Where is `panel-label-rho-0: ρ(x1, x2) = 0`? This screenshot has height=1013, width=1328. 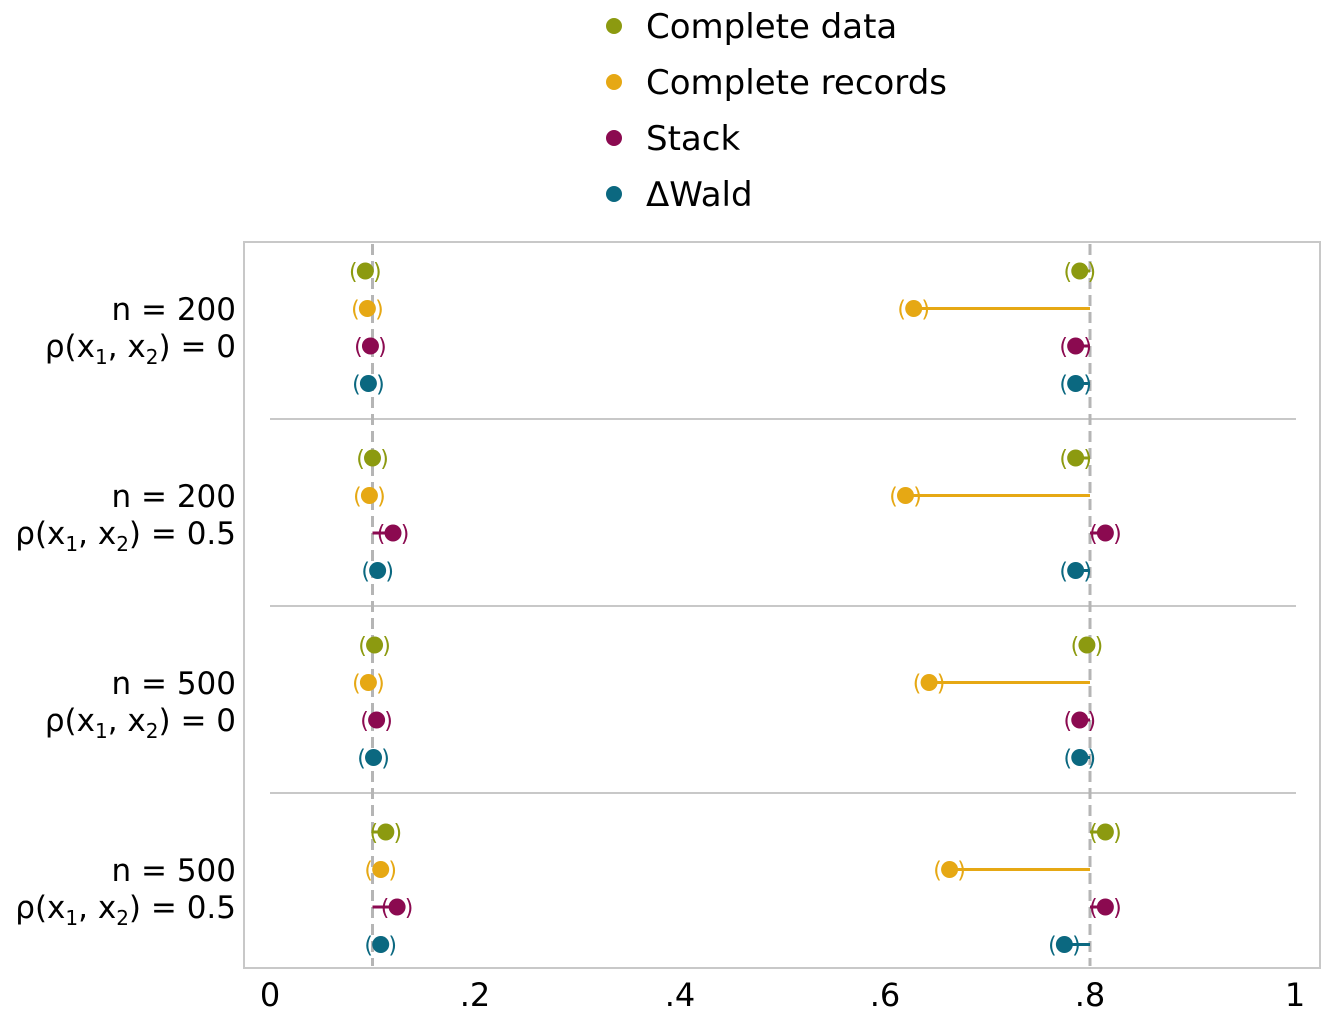
panel-label-rho-0: ρ(x1, x2) = 0 is located at coordinates (140, 349).